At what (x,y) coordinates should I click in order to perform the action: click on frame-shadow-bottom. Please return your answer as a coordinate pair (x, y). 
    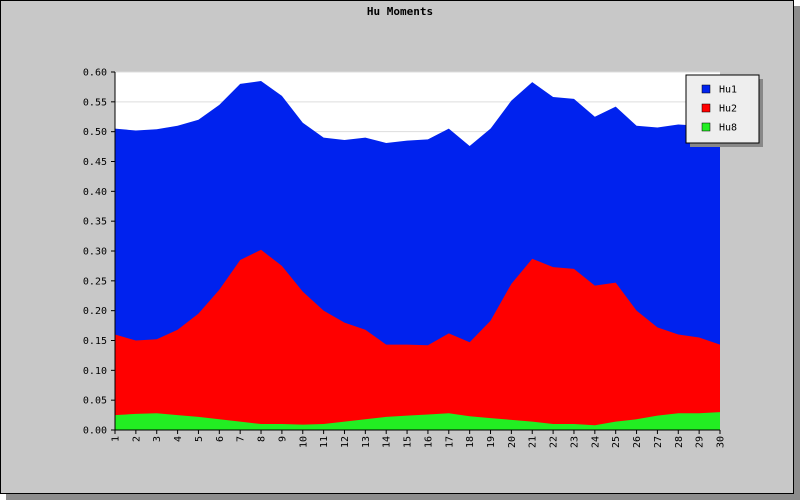
    Looking at the image, I should click on (403, 497).